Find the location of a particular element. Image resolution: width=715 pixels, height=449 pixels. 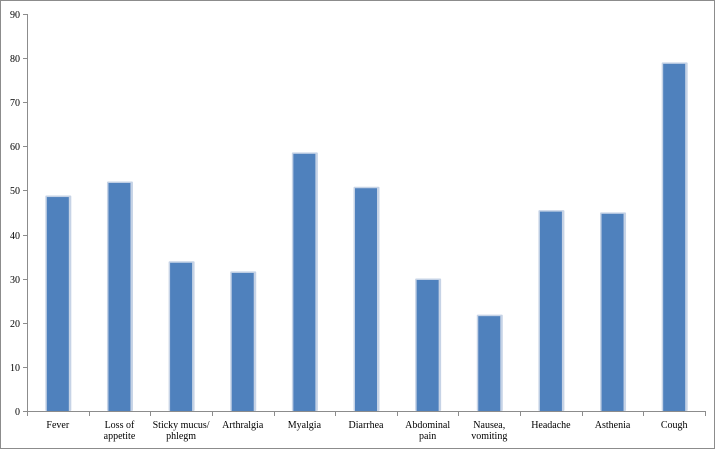

y-tick-label: 60 is located at coordinates (15, 147).